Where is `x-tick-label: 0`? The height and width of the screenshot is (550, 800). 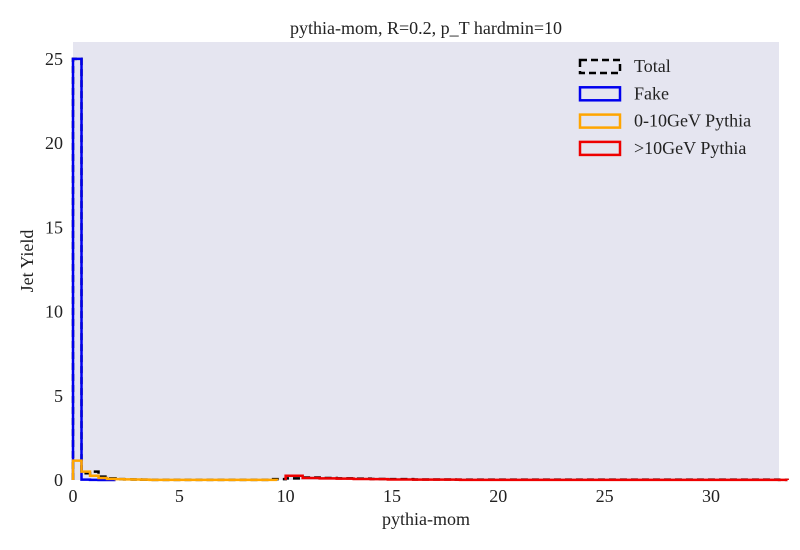
x-tick-label: 0 is located at coordinates (73, 496).